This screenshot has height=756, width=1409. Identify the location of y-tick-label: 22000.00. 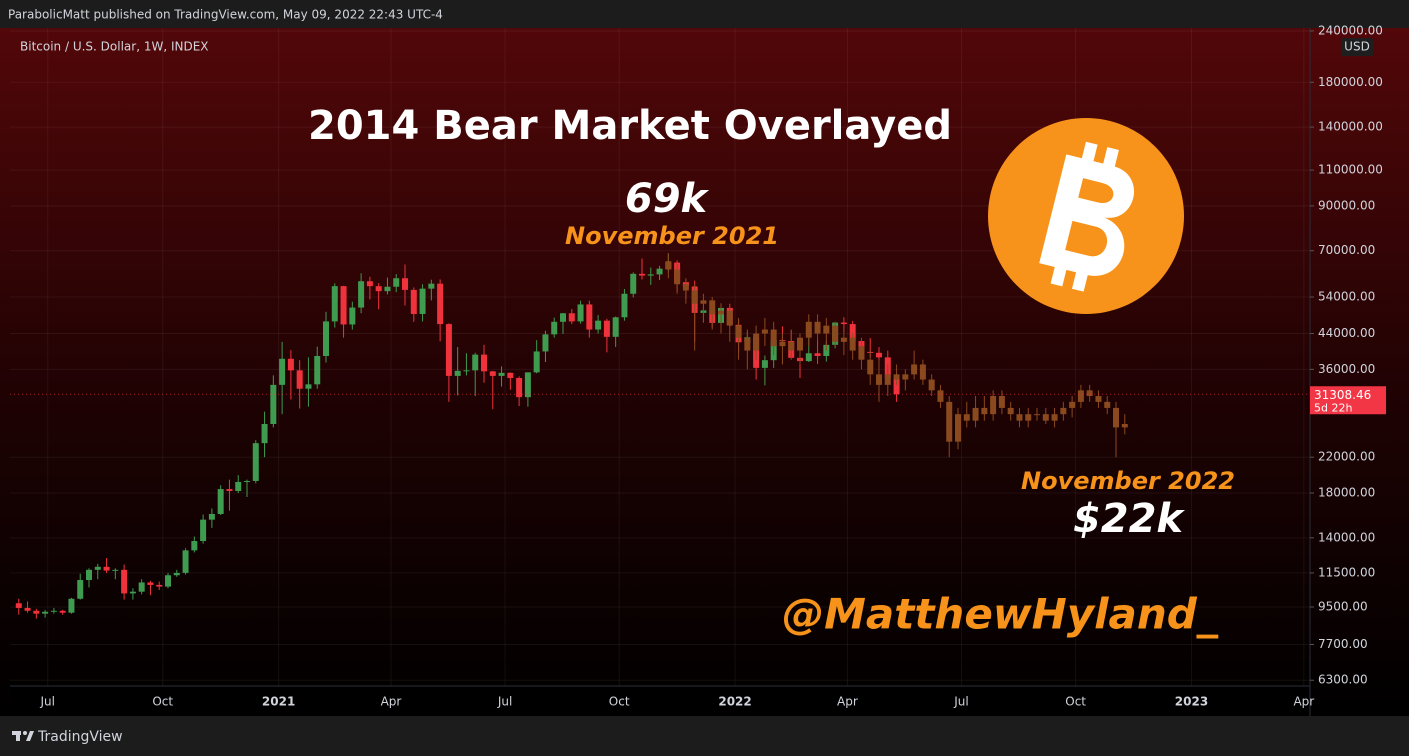
(1346, 457).